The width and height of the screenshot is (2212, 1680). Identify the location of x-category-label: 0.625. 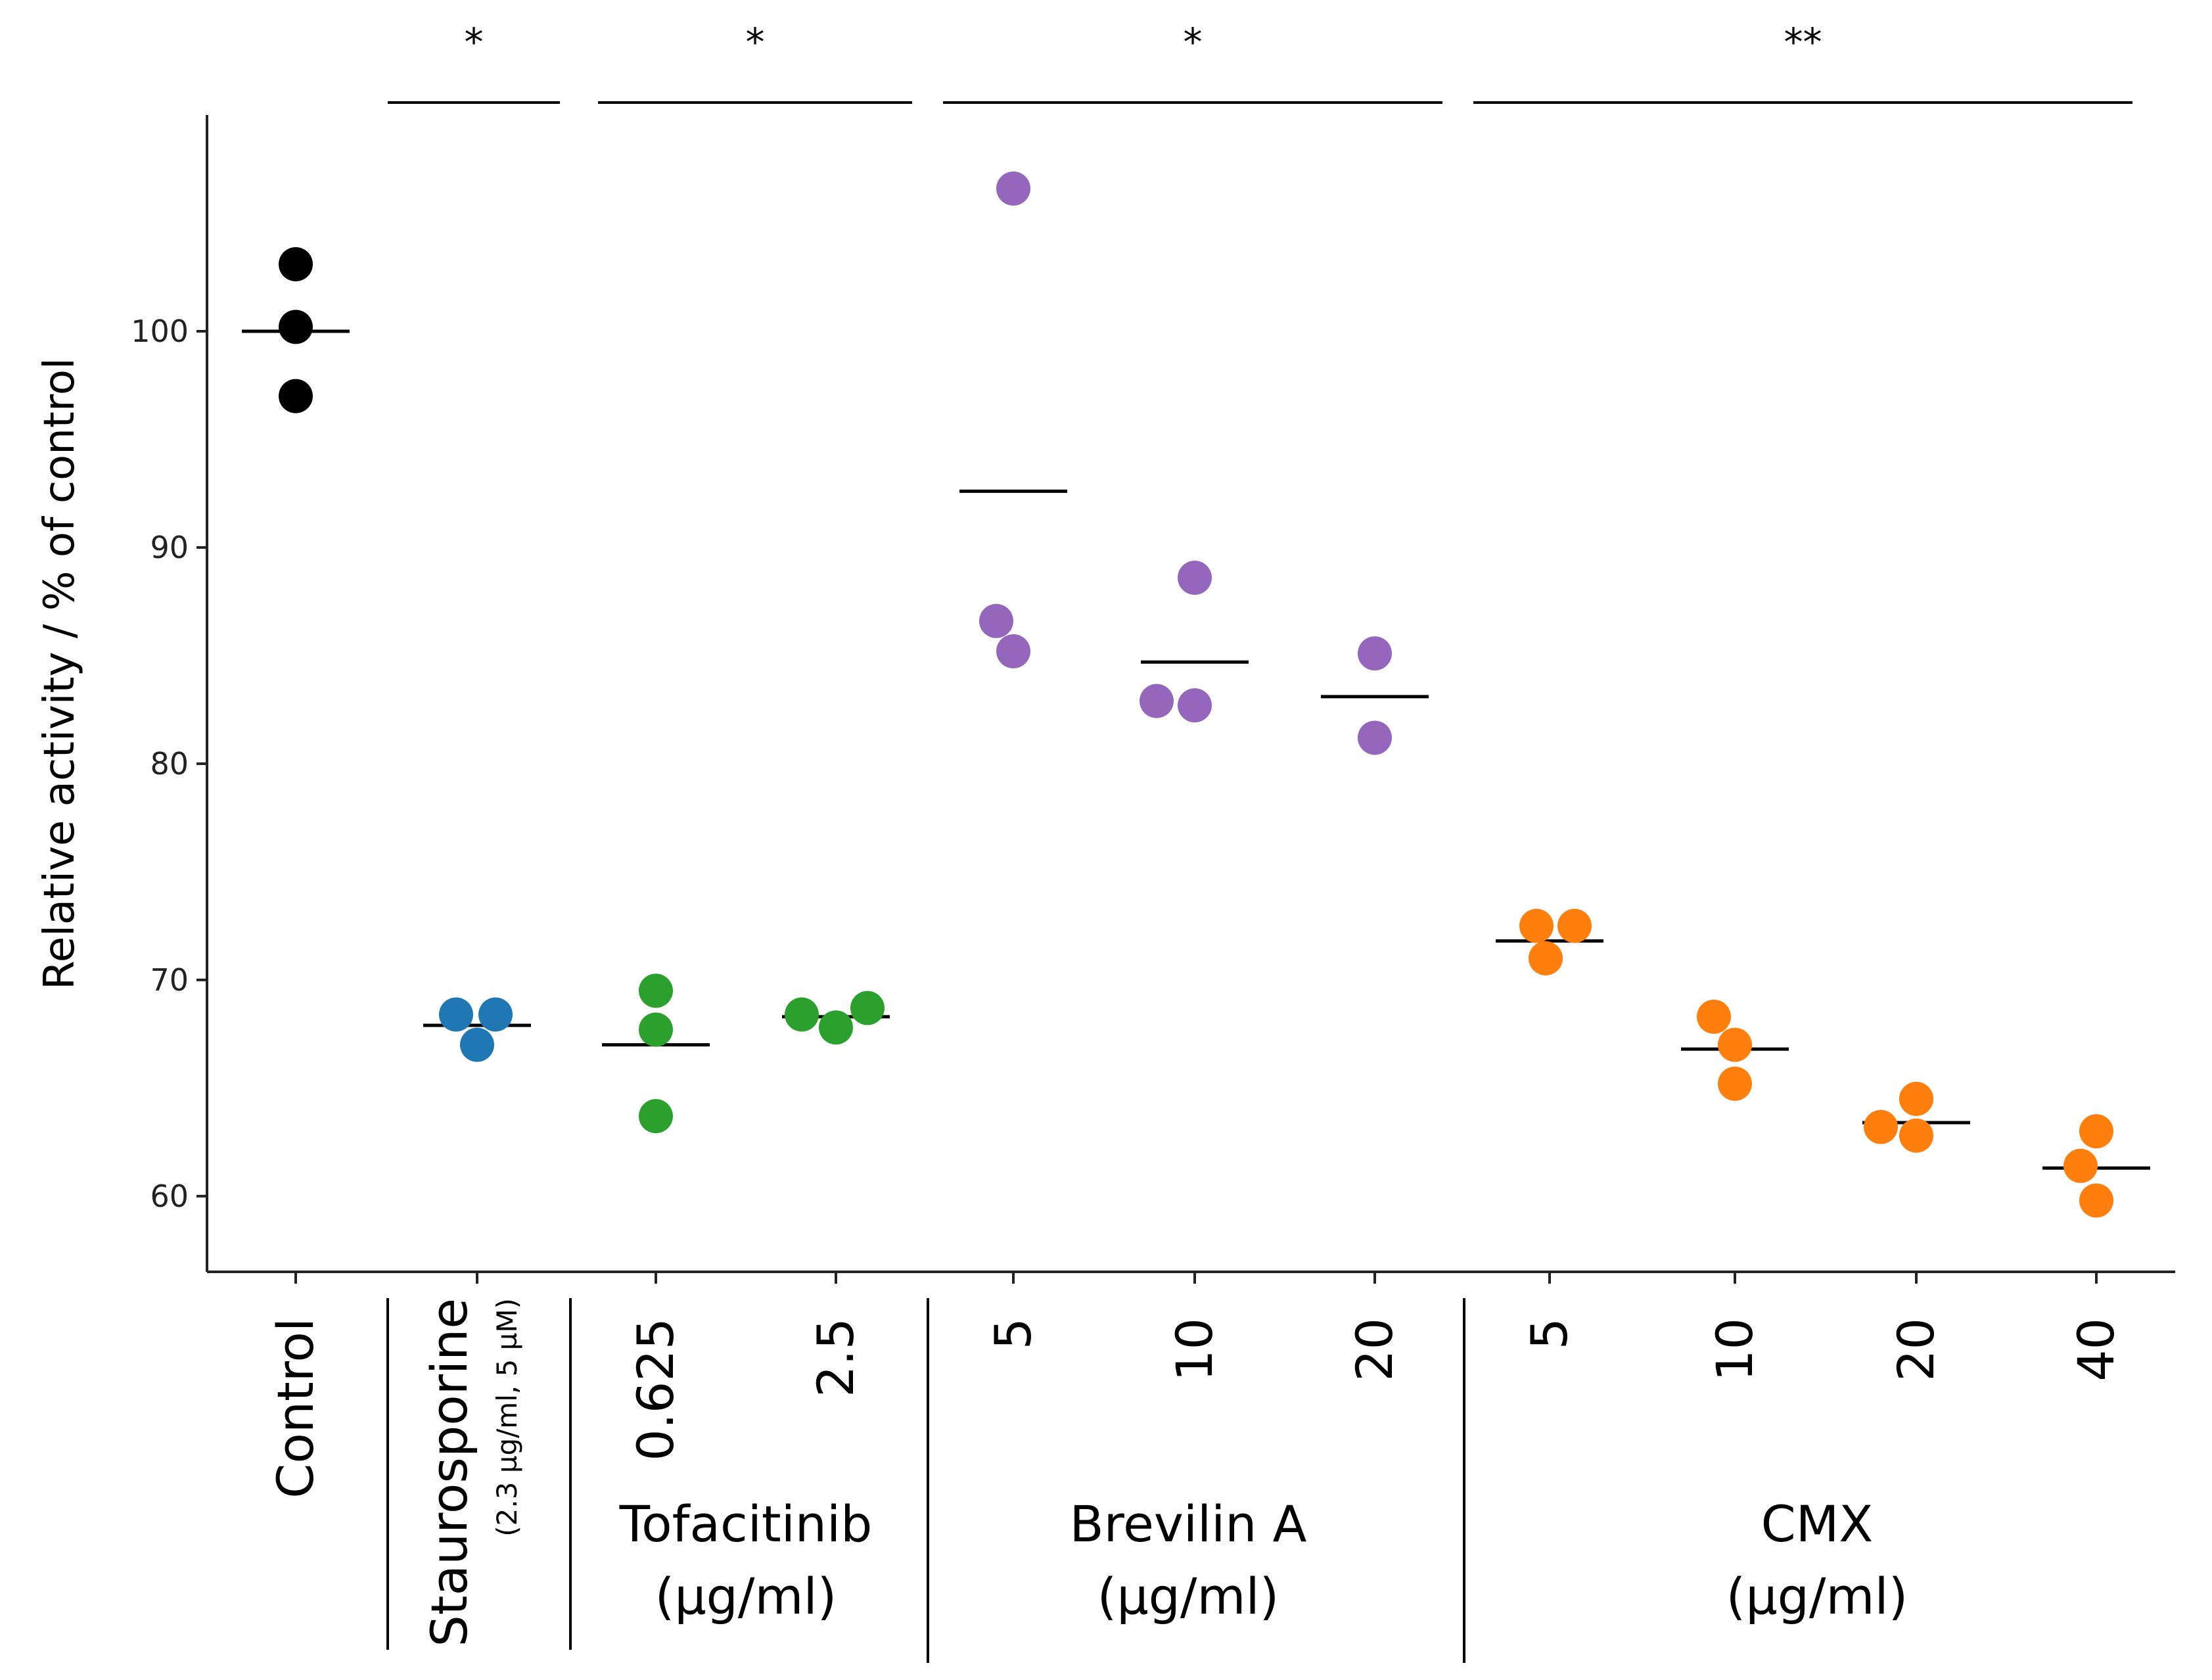
(655, 1390).